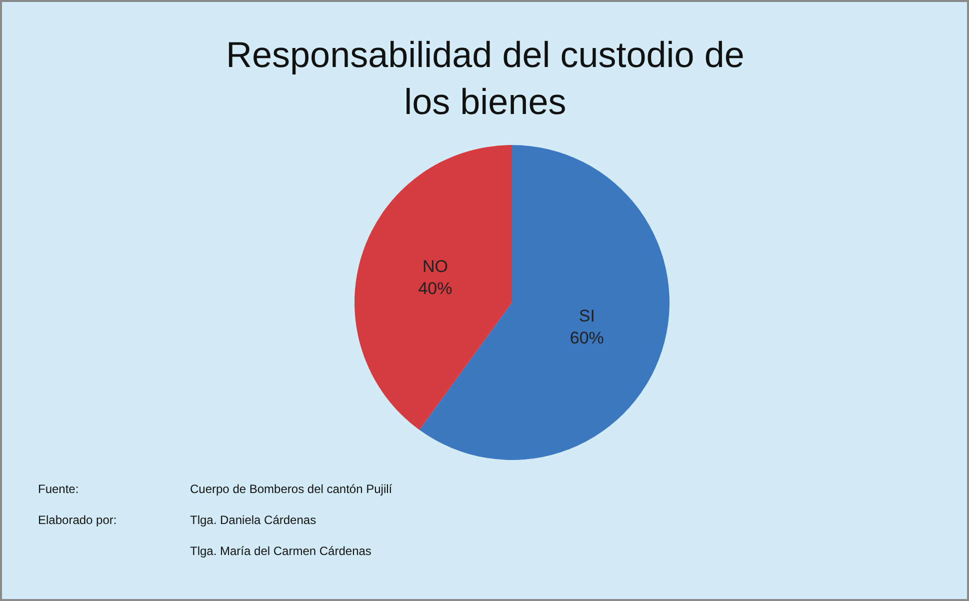  Describe the element at coordinates (281, 551) in the screenshot. I see `text: Tlga. María del Carmen Cárdenas` at that location.